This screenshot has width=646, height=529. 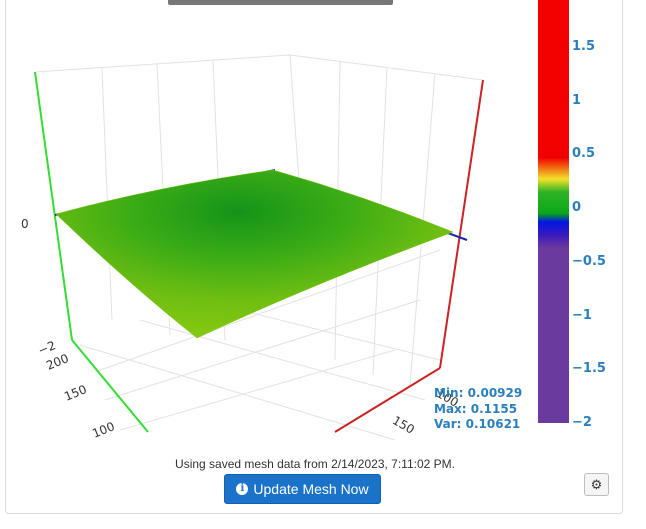 What do you see at coordinates (582, 422) in the screenshot?
I see `colorbar-tick-neg-2: −2` at bounding box center [582, 422].